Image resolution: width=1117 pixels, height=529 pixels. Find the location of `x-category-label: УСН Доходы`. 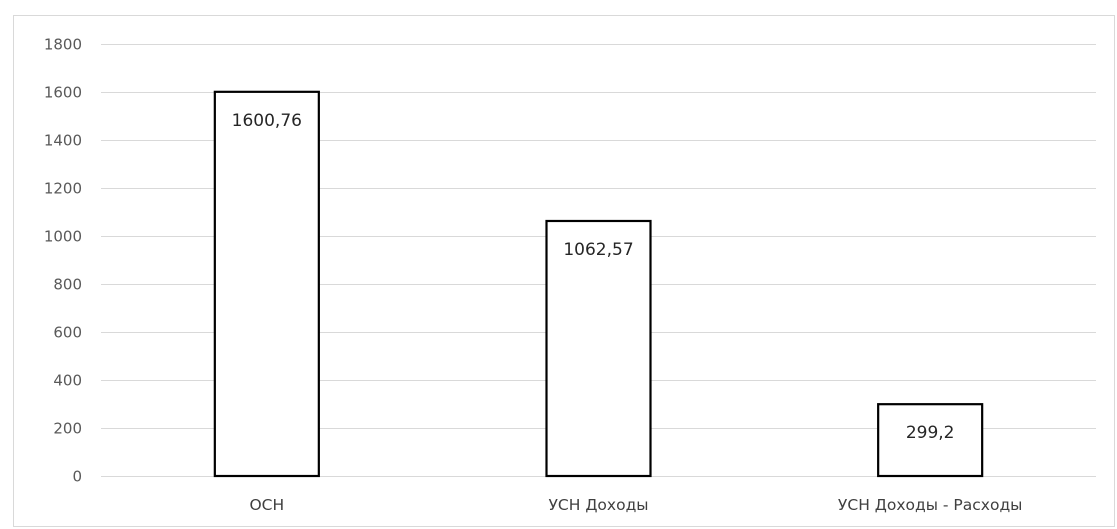

x-category-label: УСН Доходы is located at coordinates (598, 505).